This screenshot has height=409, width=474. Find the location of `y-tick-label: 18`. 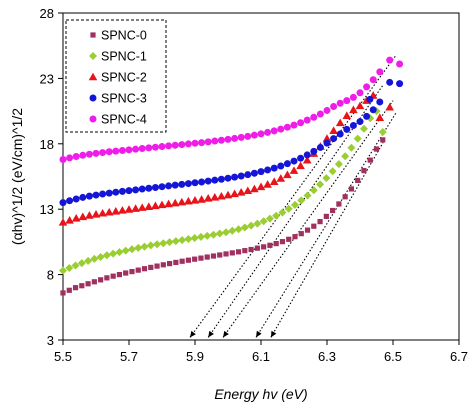

y-tick-label: 18 is located at coordinates (47, 144).